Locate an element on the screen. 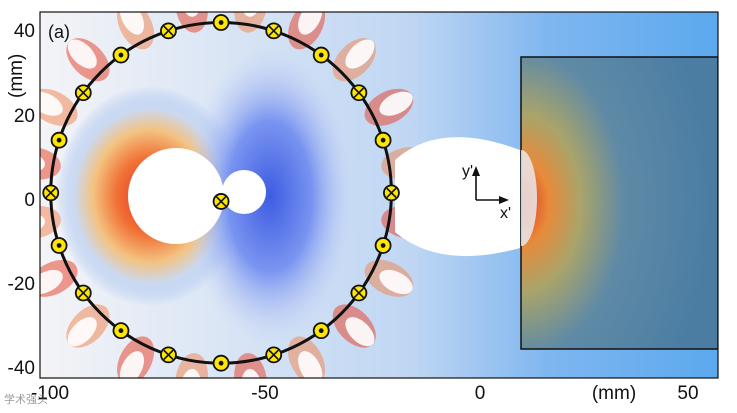 The height and width of the screenshot is (413, 737). x-tick-label: -50 is located at coordinates (264, 393).